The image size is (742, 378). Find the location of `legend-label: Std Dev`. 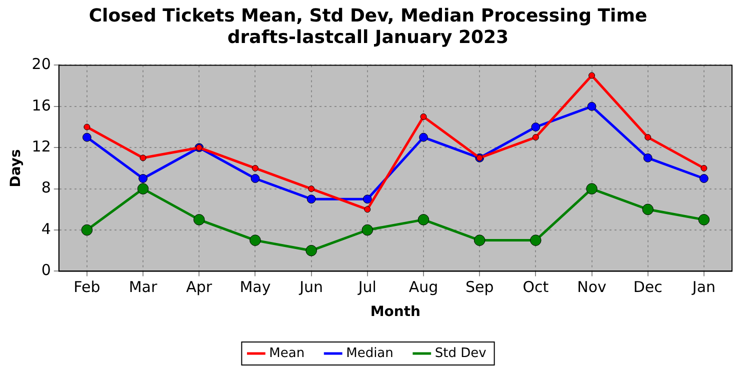

legend-label: Std Dev is located at coordinates (460, 353).